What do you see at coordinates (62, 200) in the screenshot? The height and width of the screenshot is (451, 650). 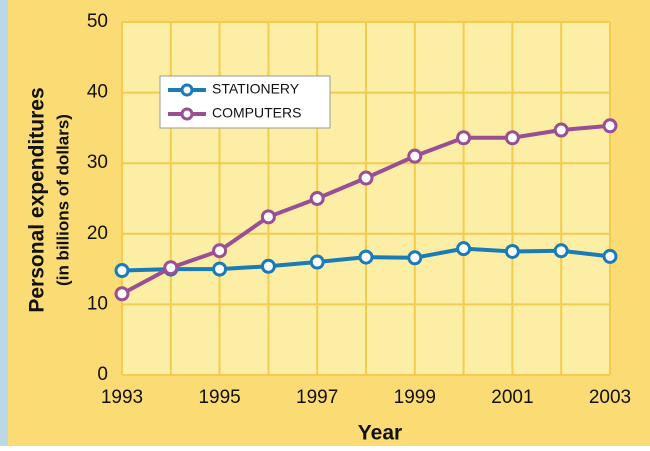 I see `y-axis-sublabel: (in billions of dollars)` at bounding box center [62, 200].